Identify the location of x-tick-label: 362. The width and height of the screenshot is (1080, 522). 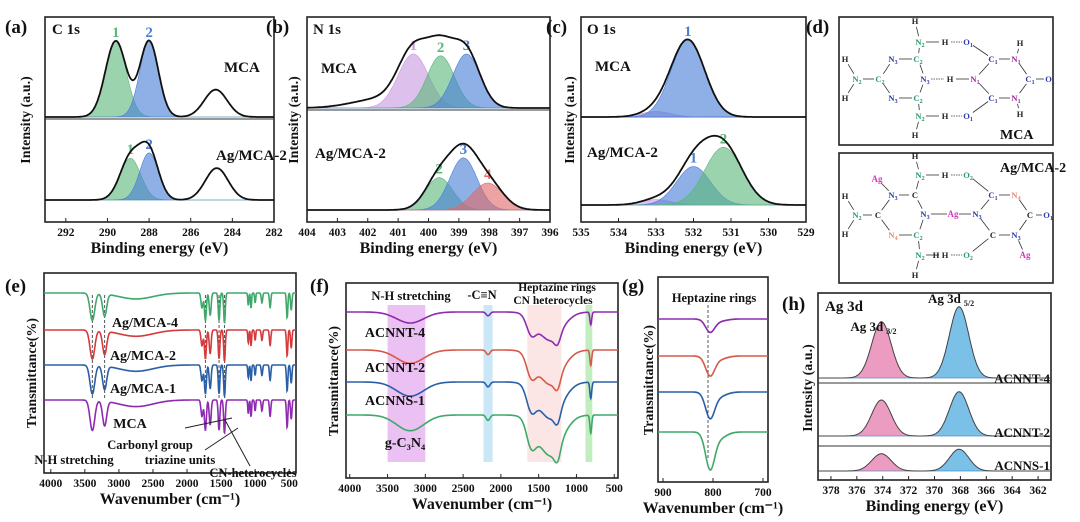
(1038, 491).